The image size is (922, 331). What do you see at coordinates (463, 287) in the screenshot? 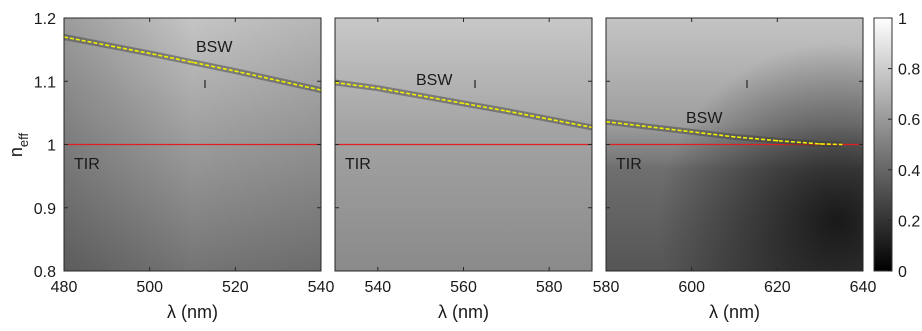
I see `x-tick-label: 560` at bounding box center [463, 287].